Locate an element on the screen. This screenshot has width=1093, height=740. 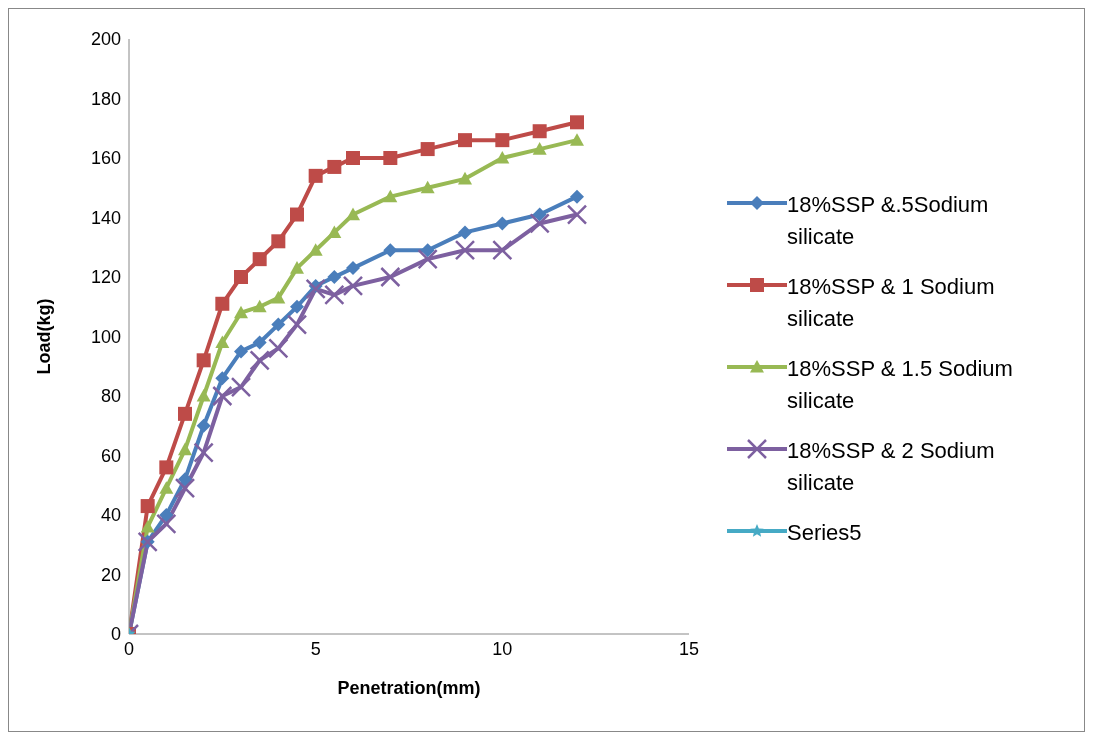
legend-label: Series5 is located at coordinates (825, 533).